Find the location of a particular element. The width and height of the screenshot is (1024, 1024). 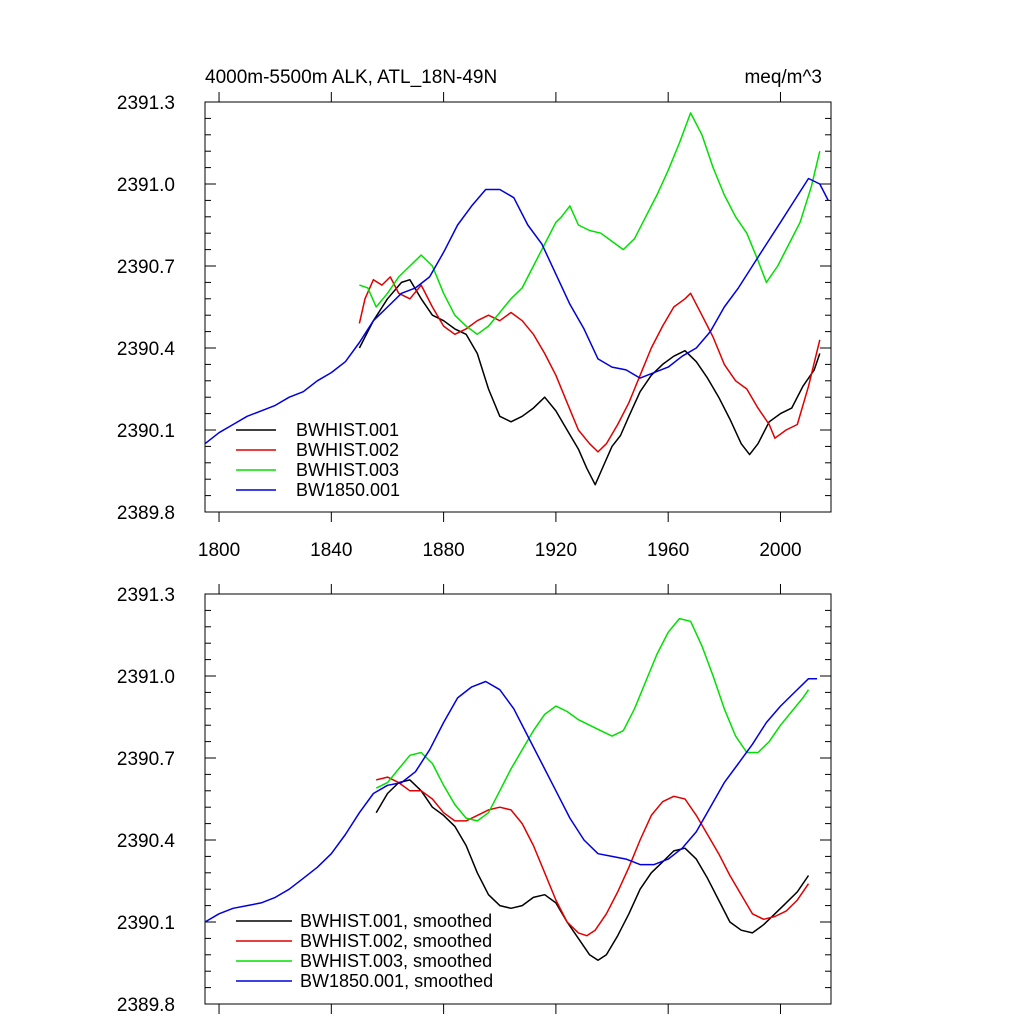

legend-label: BWHIST.003 is located at coordinates (347, 470).